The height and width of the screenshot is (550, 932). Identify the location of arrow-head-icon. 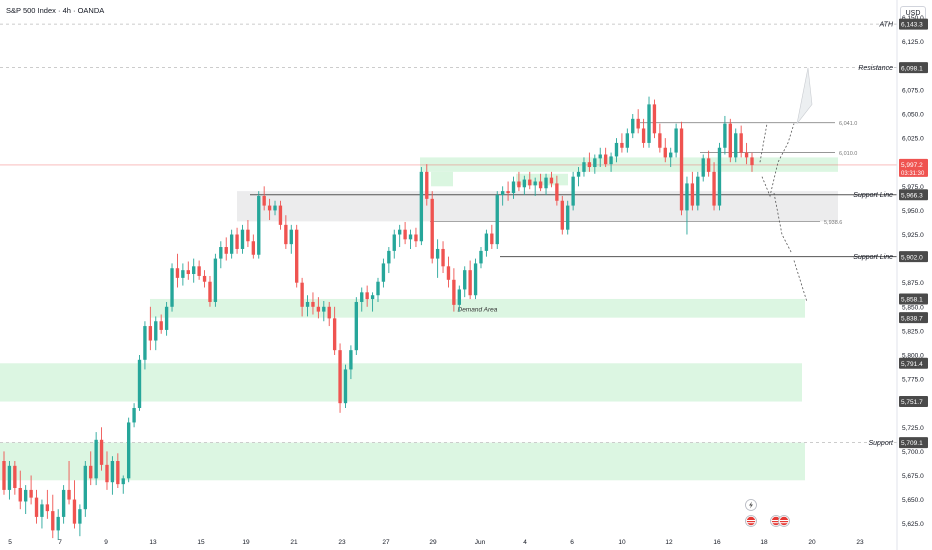
(804, 95).